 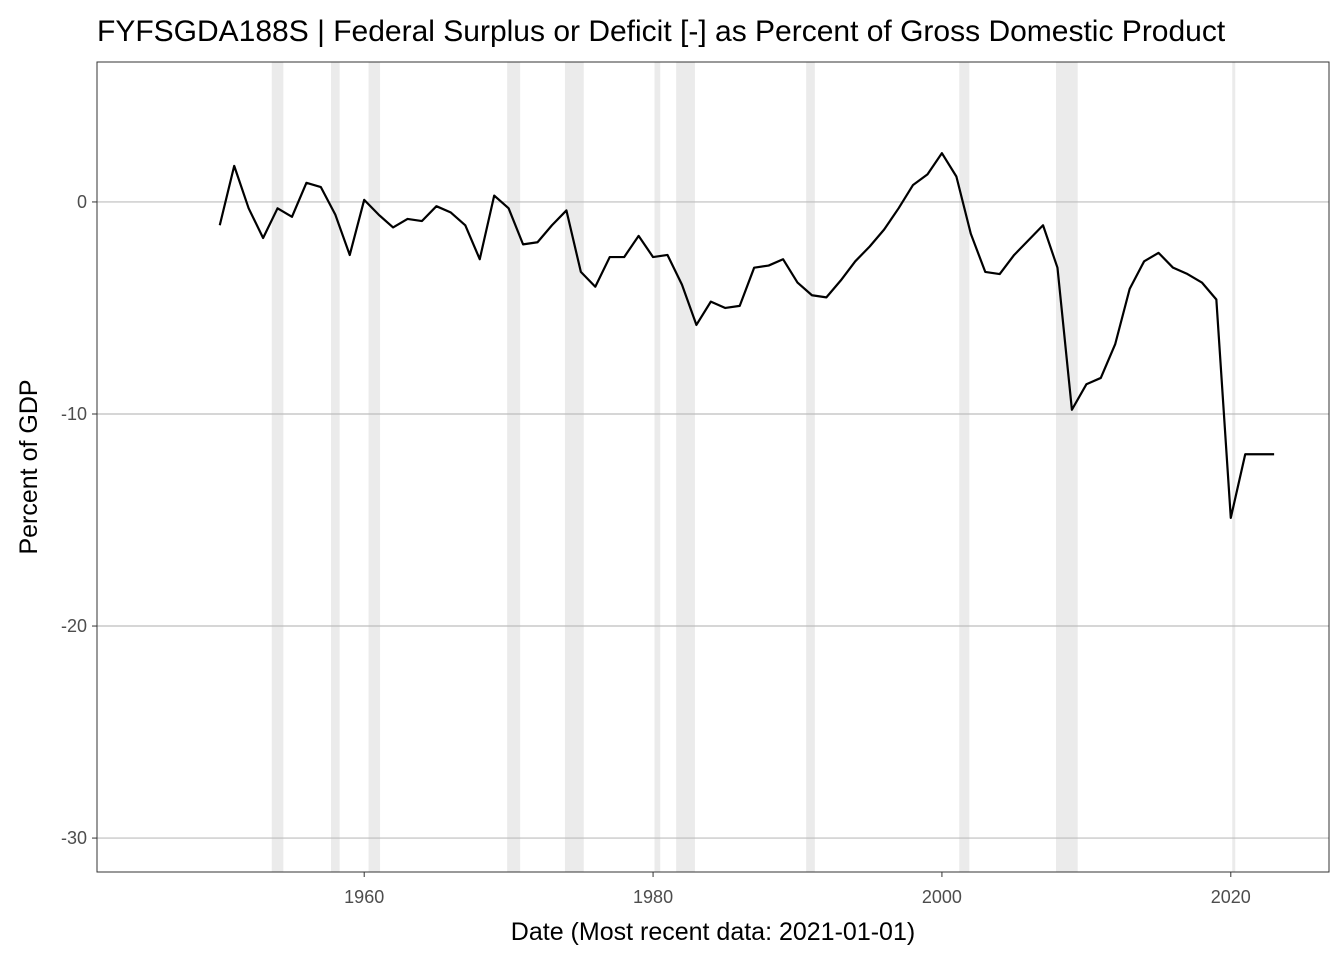 What do you see at coordinates (942, 897) in the screenshot?
I see `x-tick-label: 2000` at bounding box center [942, 897].